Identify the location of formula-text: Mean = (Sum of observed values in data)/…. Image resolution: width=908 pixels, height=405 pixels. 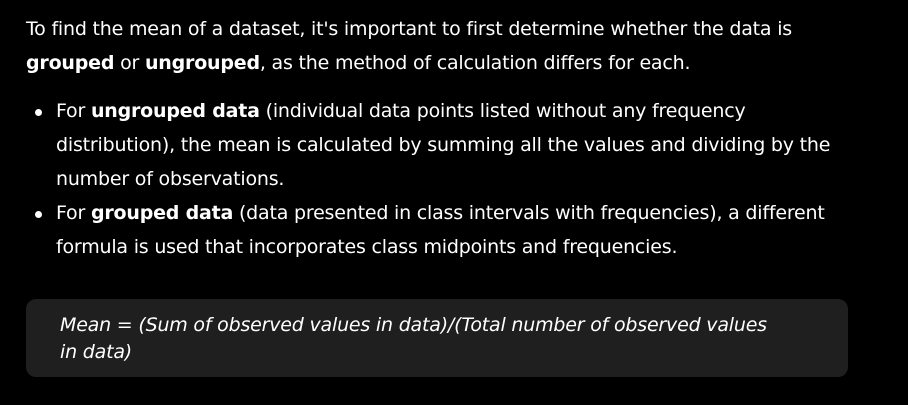
(413, 338).